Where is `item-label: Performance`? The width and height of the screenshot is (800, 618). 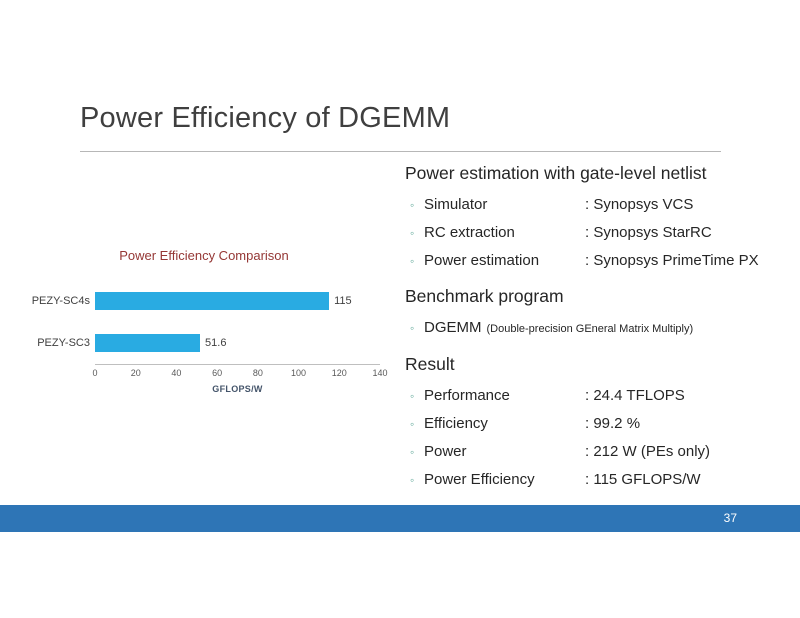
item-label: Performance is located at coordinates (467, 395).